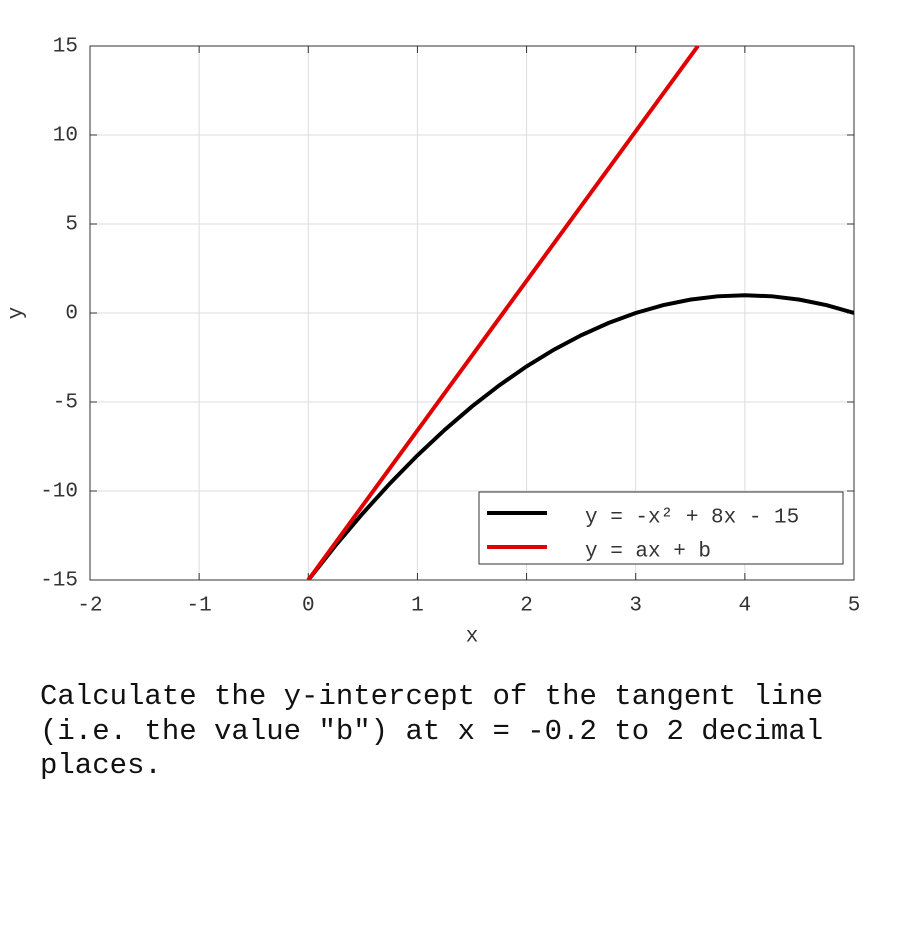 Image resolution: width=900 pixels, height=930 pixels. Describe the element at coordinates (71, 314) in the screenshot. I see `y-tick-label: 0` at that location.